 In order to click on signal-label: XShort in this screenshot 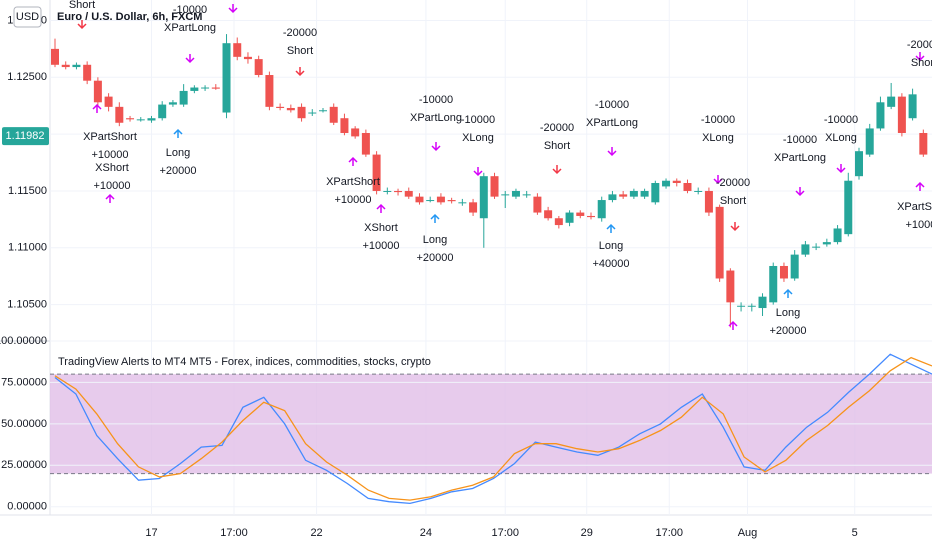, I will do `click(112, 168)`.